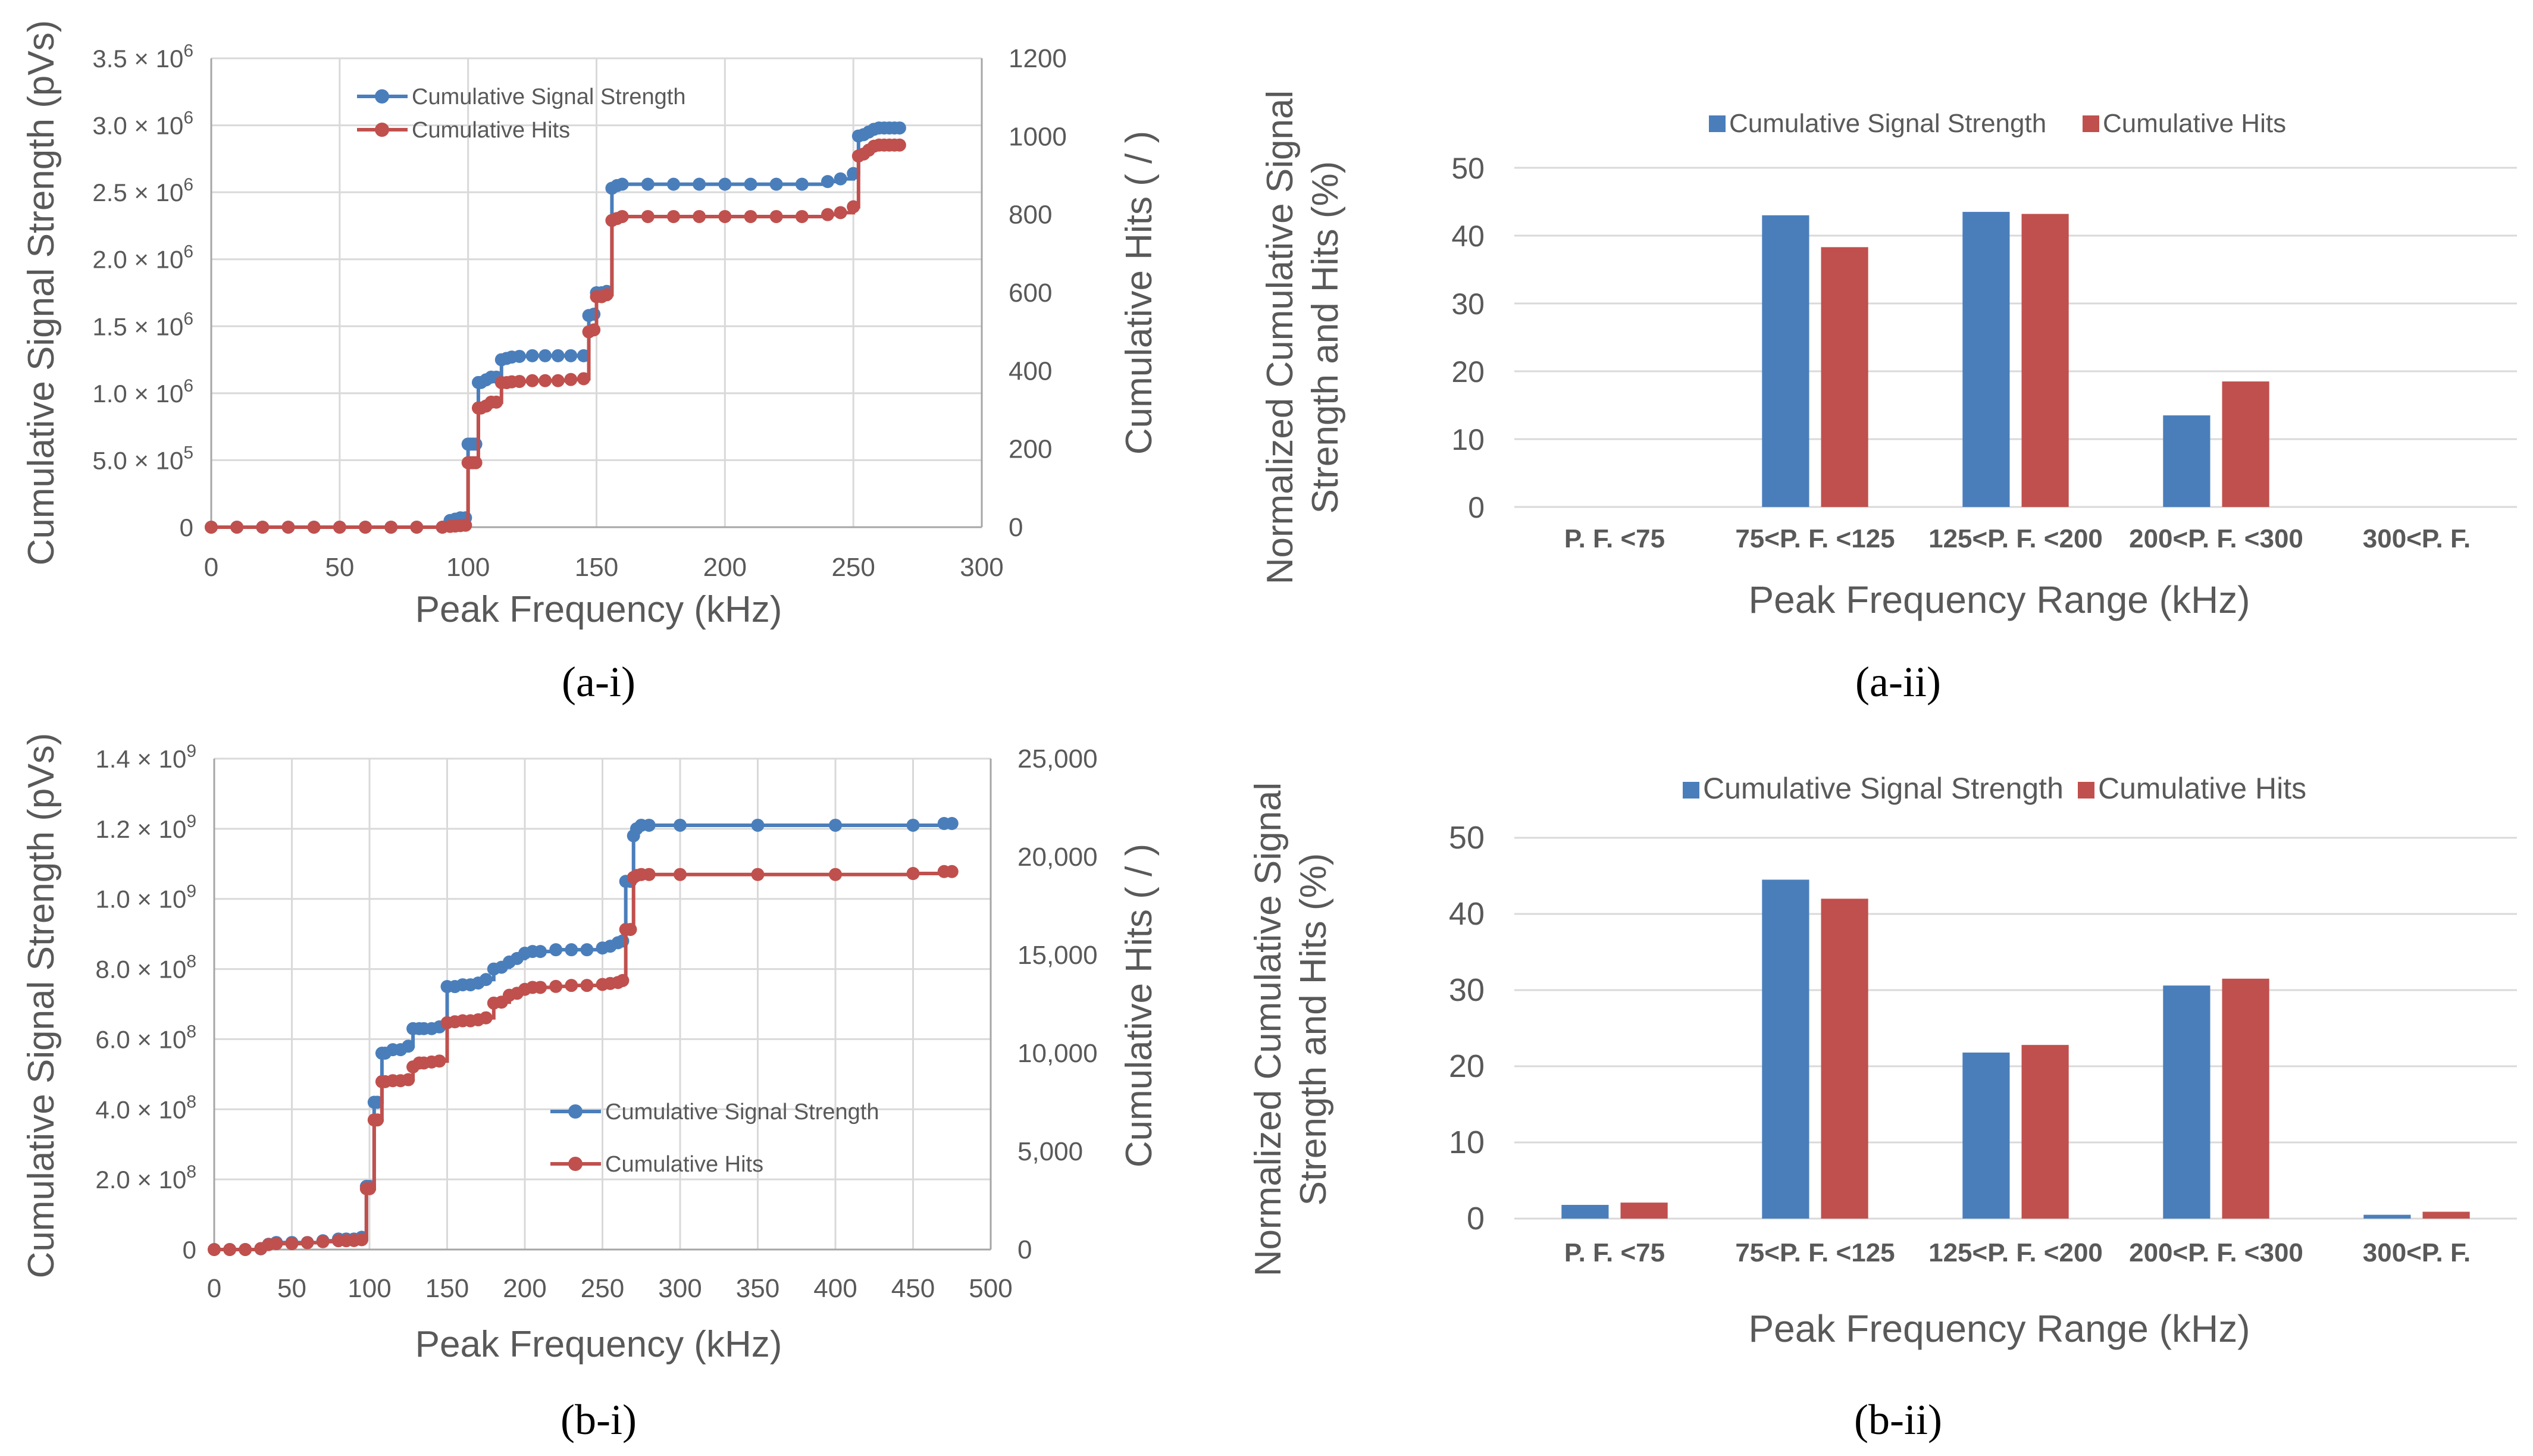  Describe the element at coordinates (145, 1107) in the screenshot. I see `y-tick-label: 4.0 × 10⁸` at that location.